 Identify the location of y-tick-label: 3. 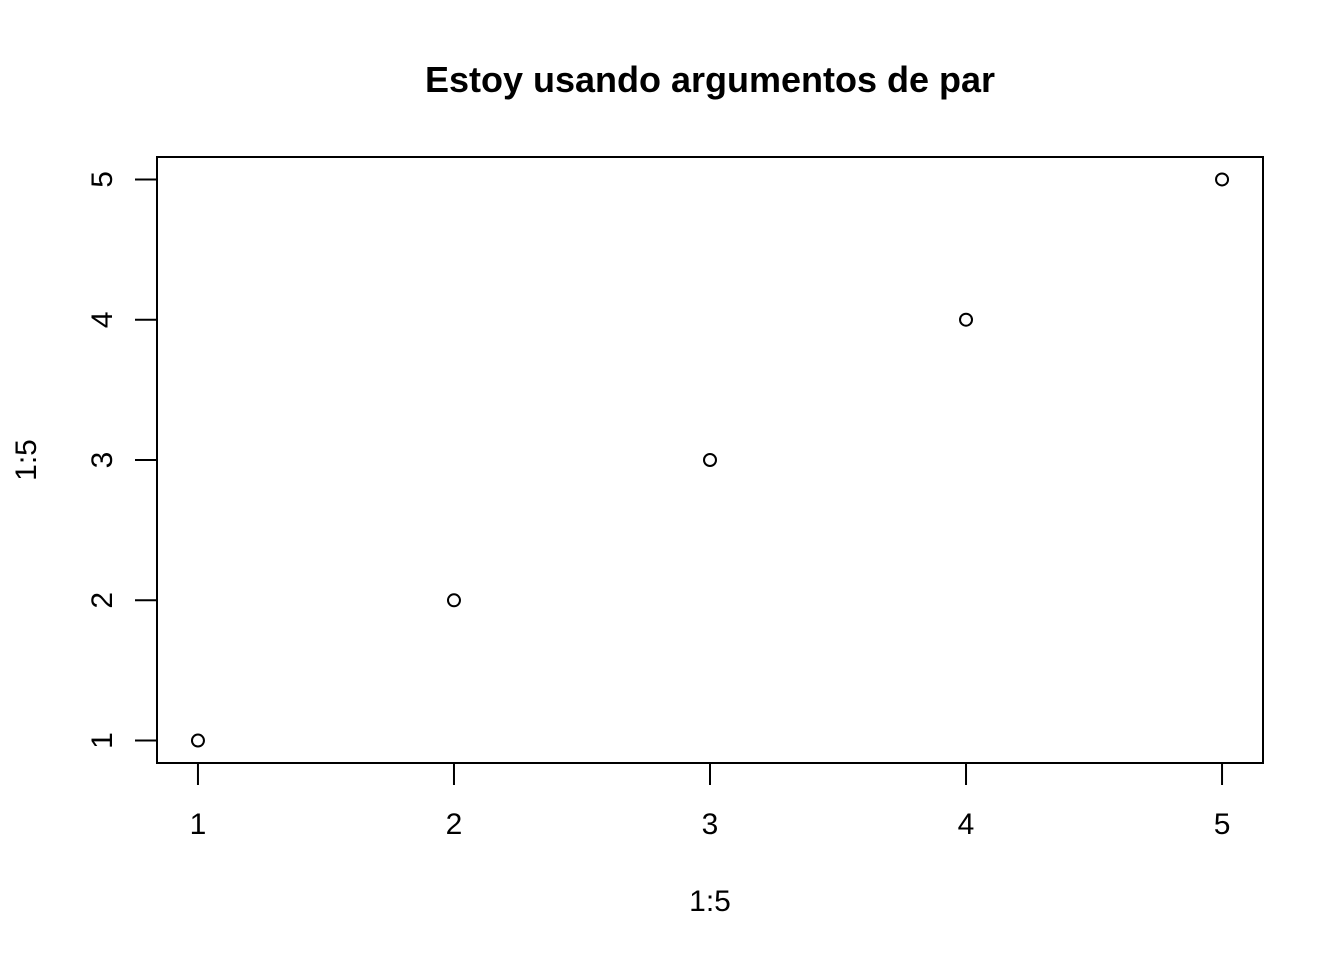
(102, 460).